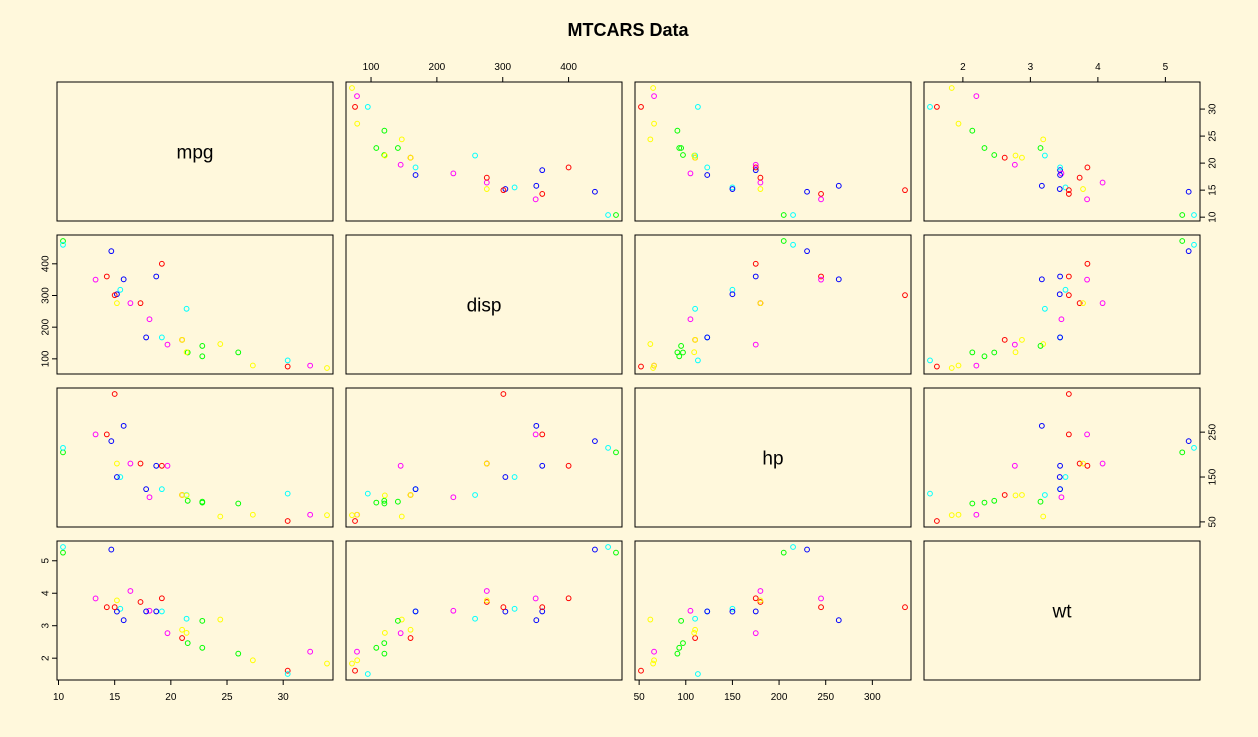  Describe the element at coordinates (49, 609) in the screenshot. I see `left-axis-wt: 2 3 4 5` at that location.